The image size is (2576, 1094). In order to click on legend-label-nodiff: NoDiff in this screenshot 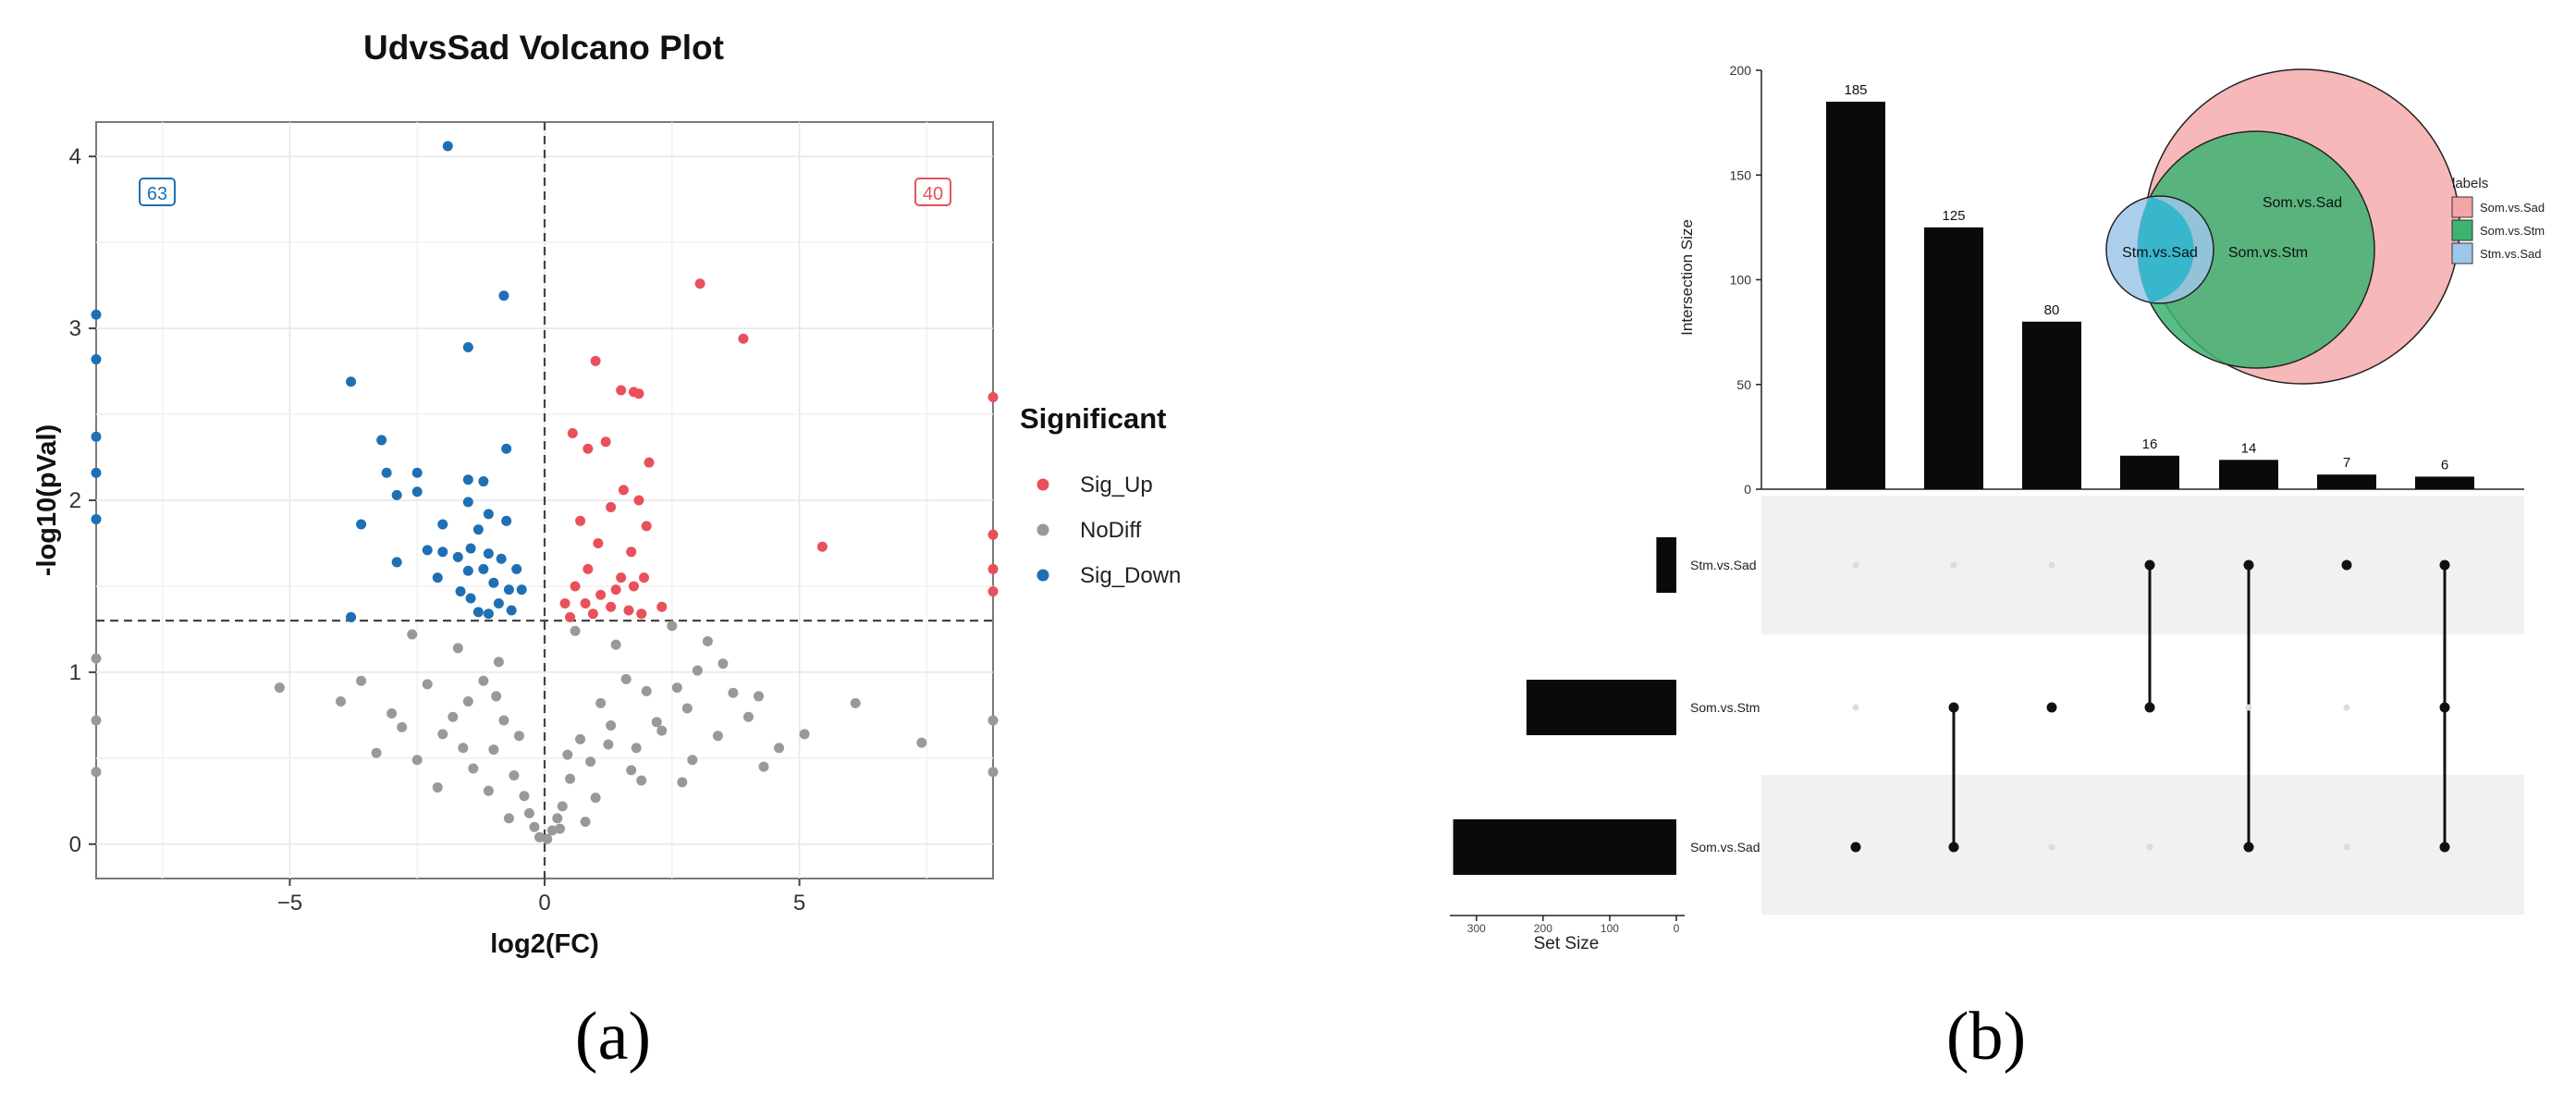, I will do `click(1111, 530)`.